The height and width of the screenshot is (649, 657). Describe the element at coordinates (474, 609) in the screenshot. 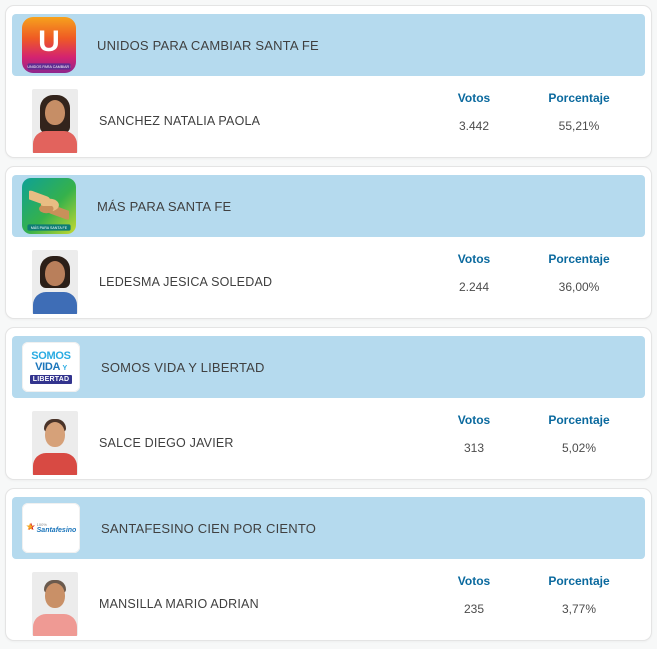

I see `votes-value: 235` at that location.